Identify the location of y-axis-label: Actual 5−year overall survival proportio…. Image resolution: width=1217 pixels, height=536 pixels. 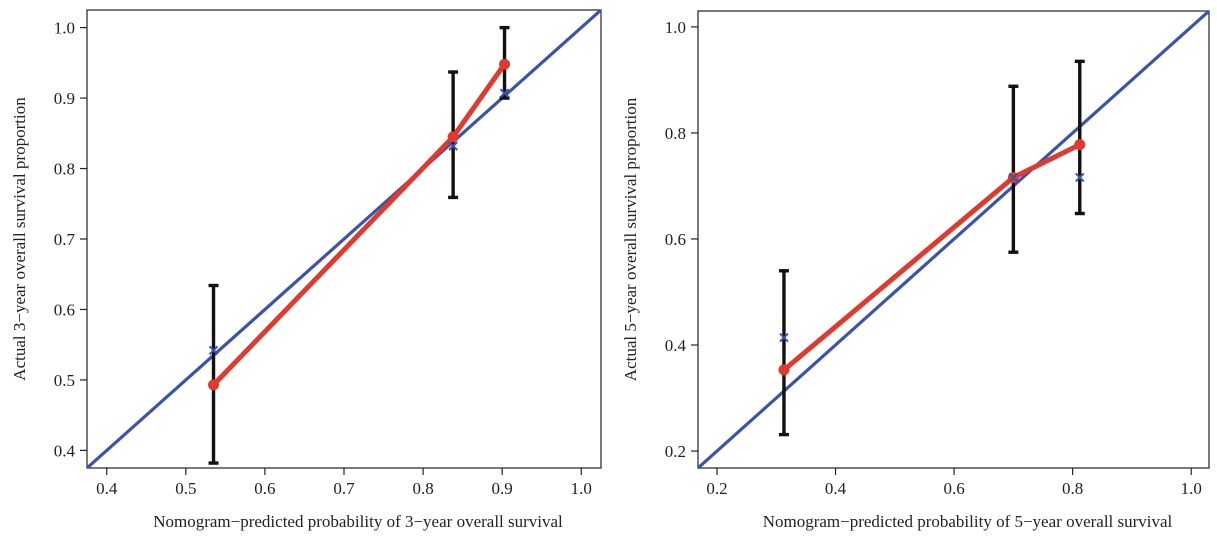
(630, 239).